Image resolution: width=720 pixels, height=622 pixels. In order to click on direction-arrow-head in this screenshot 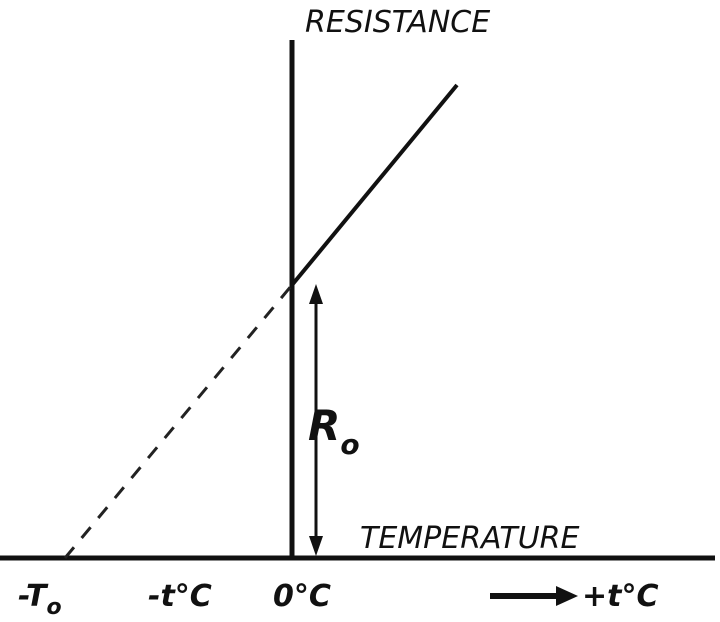, I will do `click(567, 596)`.